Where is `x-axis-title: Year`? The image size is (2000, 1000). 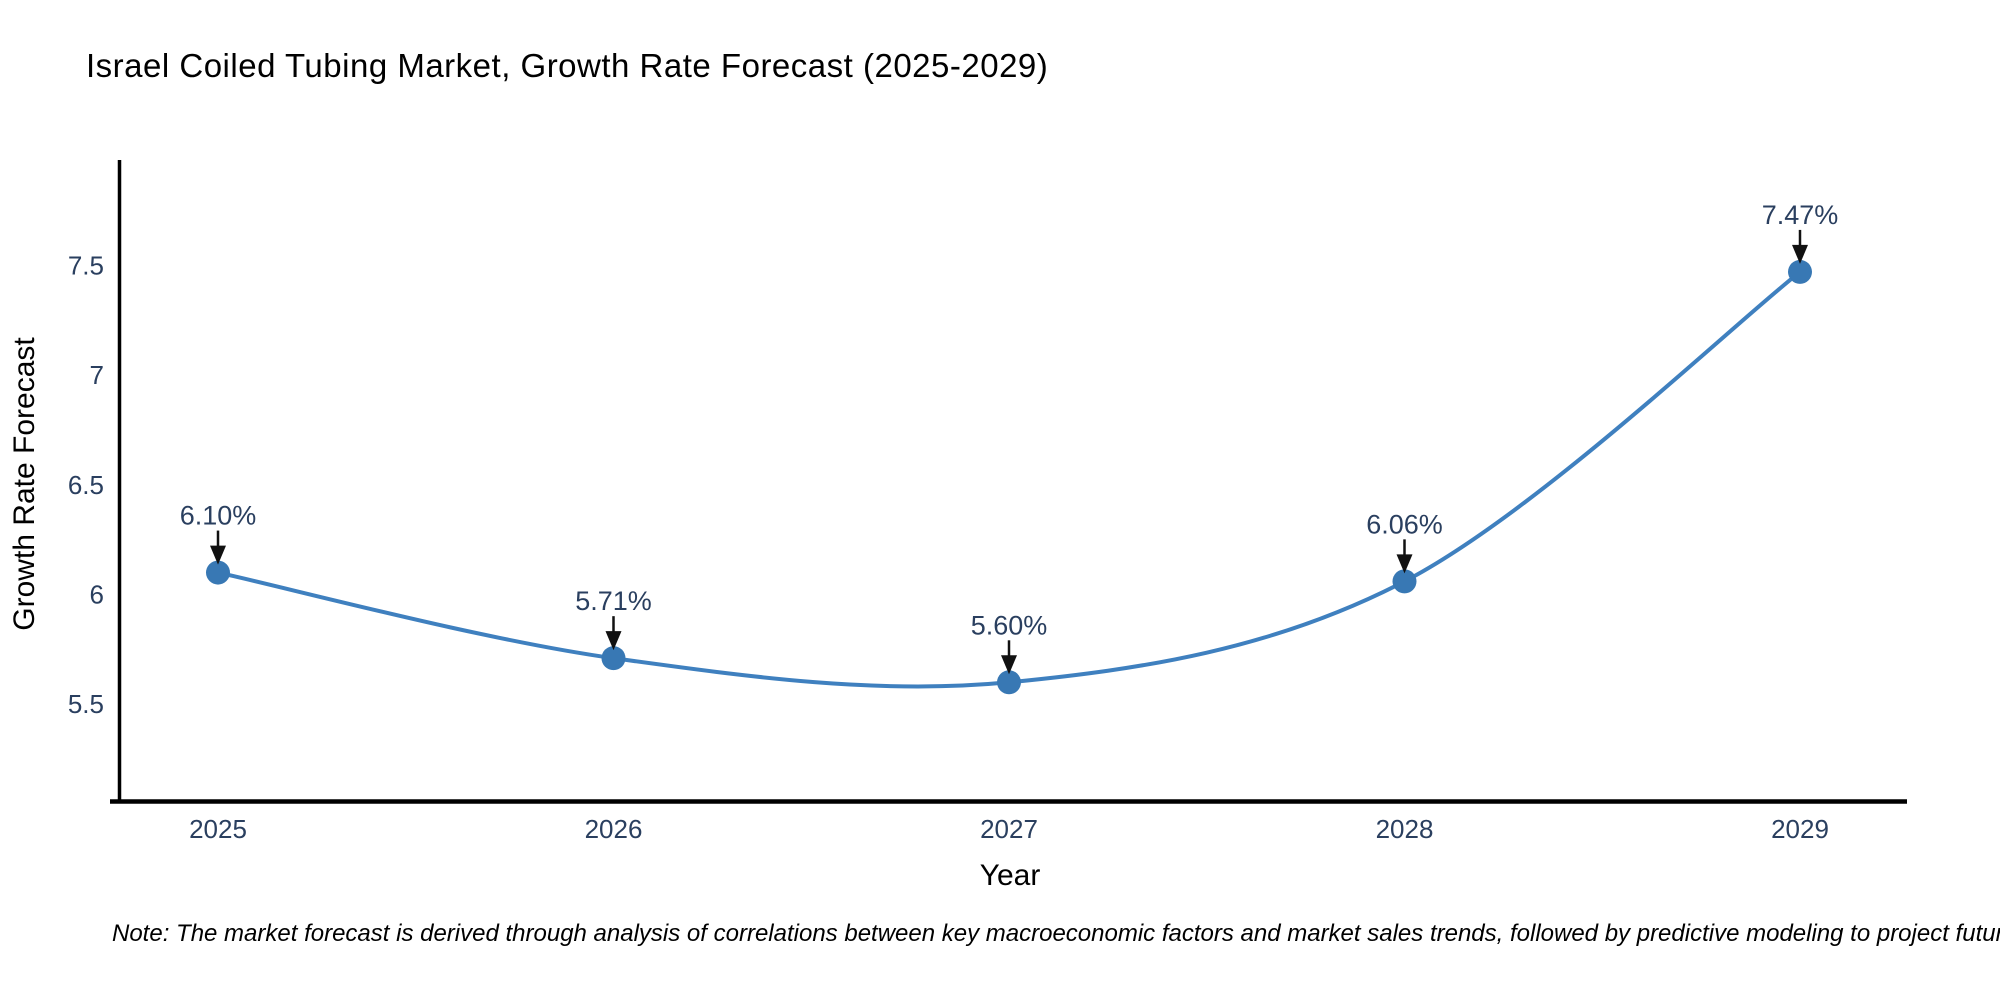 x-axis-title: Year is located at coordinates (1010, 875).